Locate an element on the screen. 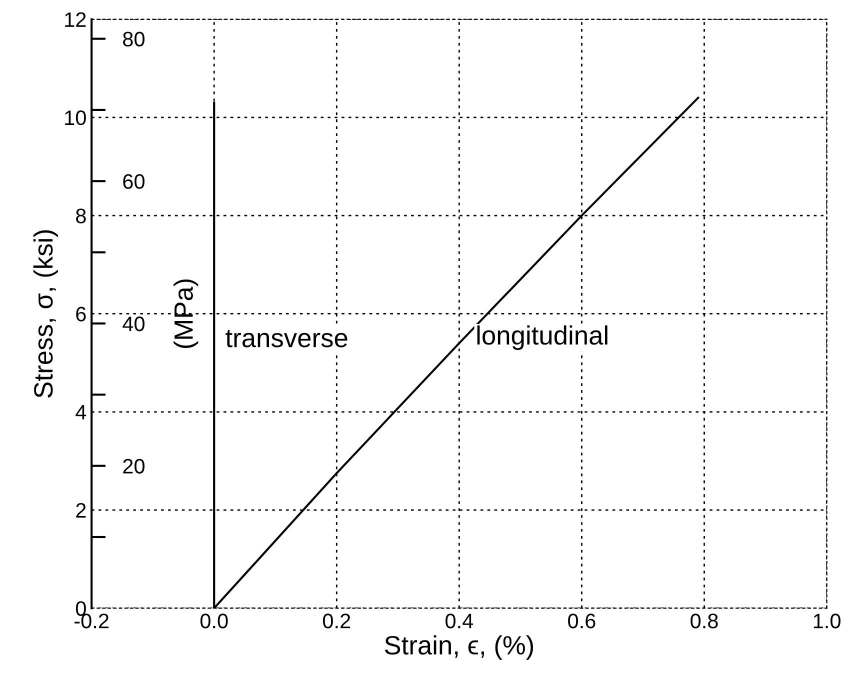  x-tick-label: 0.0 is located at coordinates (214, 621).